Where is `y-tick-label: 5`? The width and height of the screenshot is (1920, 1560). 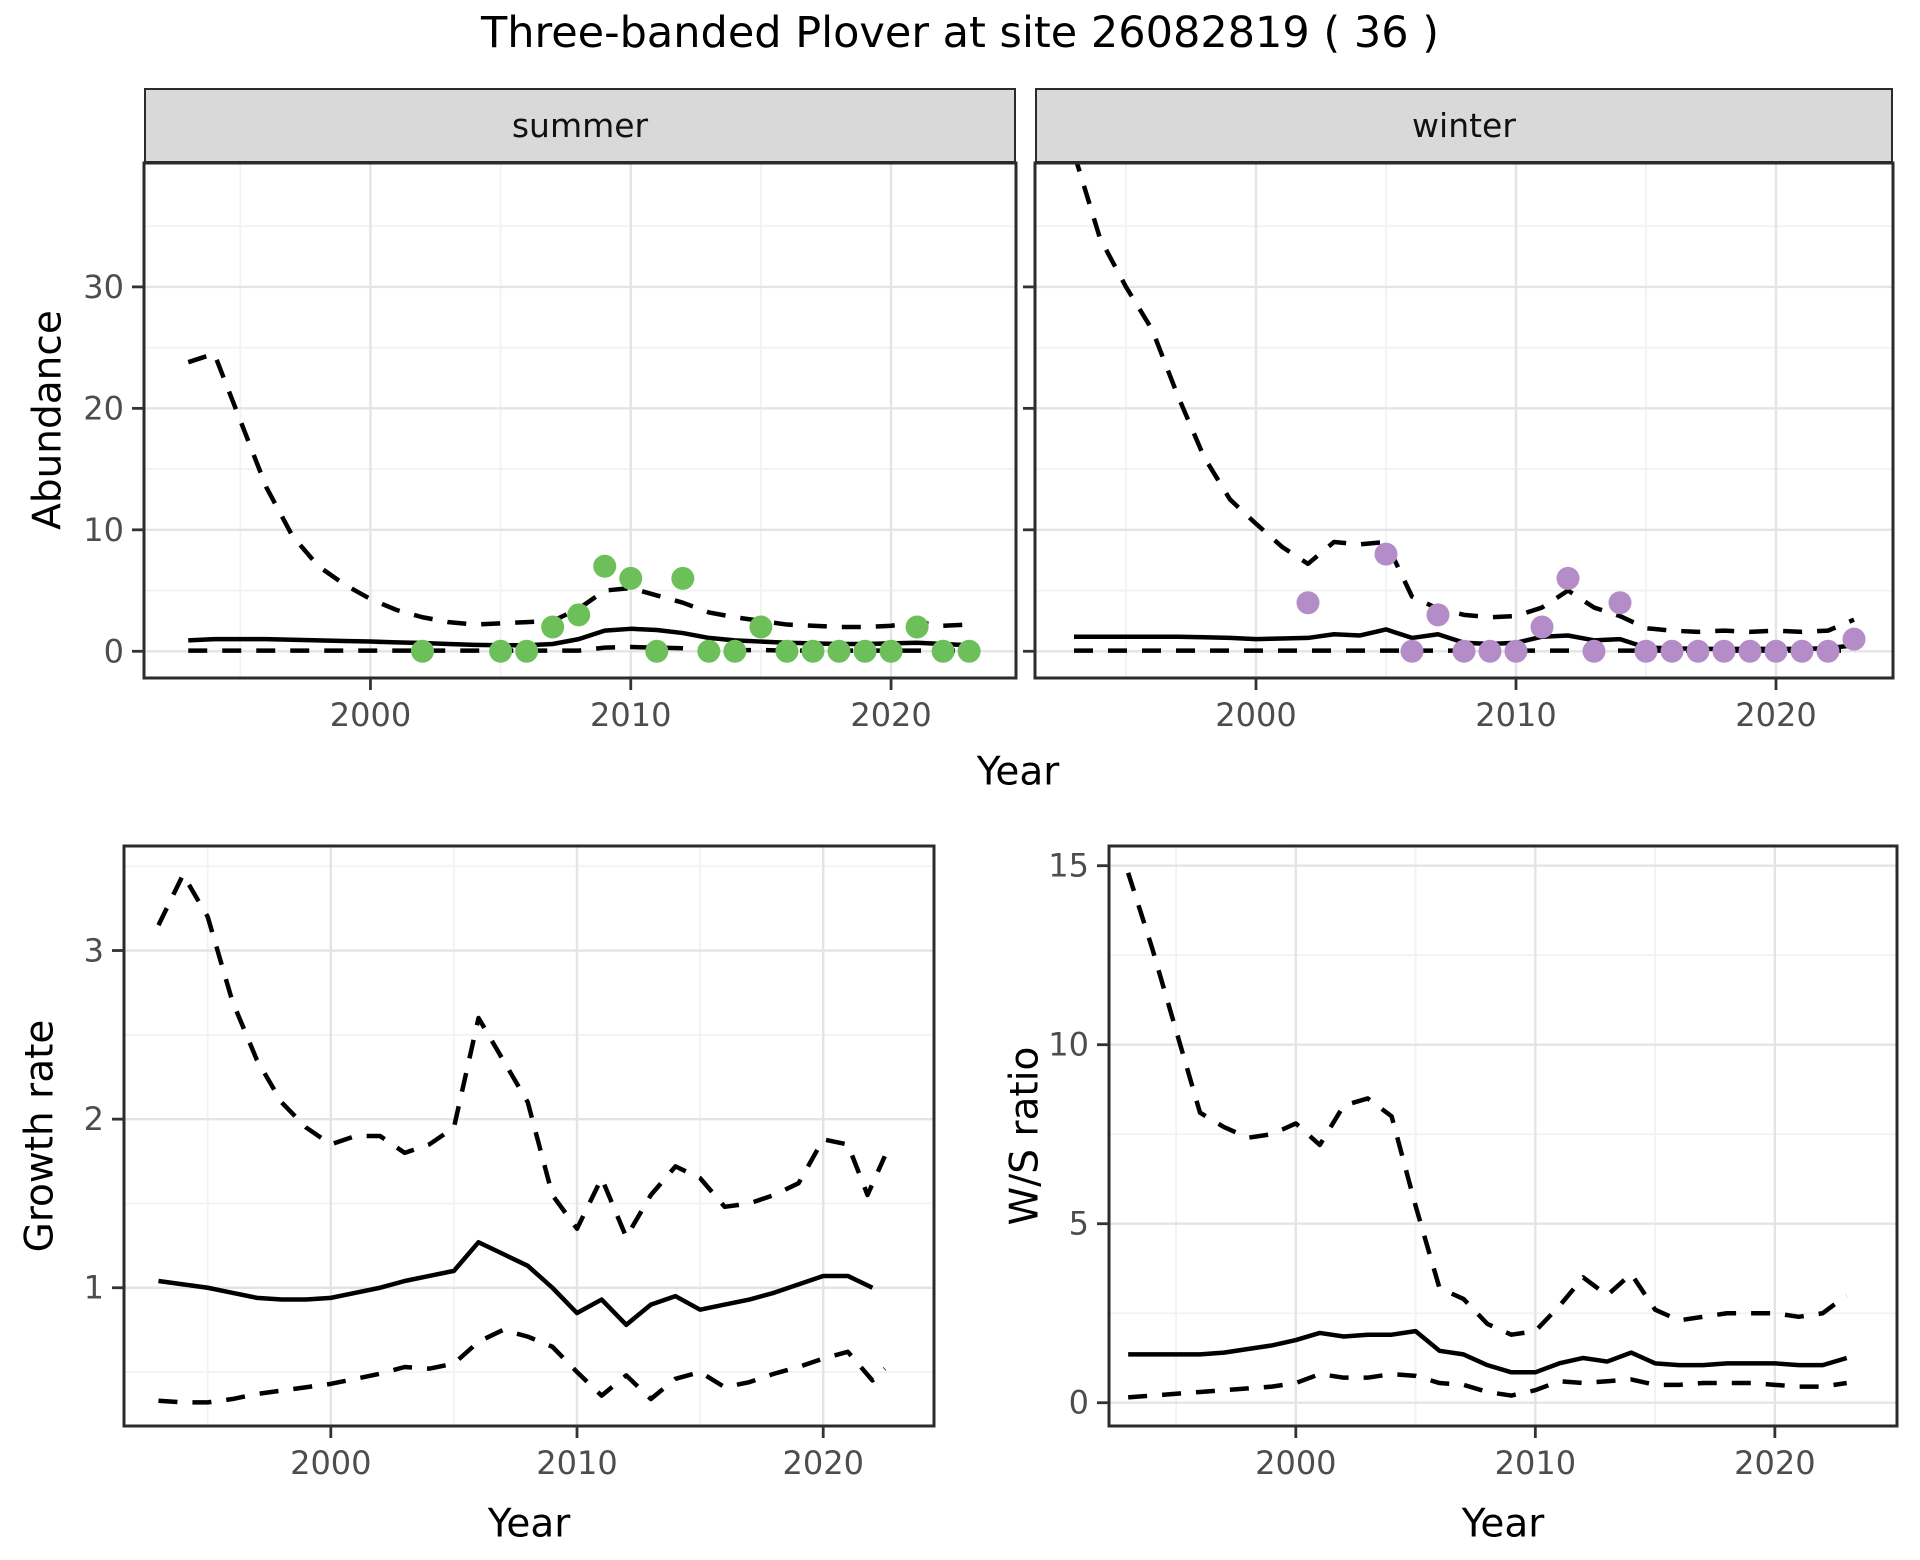
y-tick-label: 5 is located at coordinates (1079, 1224).